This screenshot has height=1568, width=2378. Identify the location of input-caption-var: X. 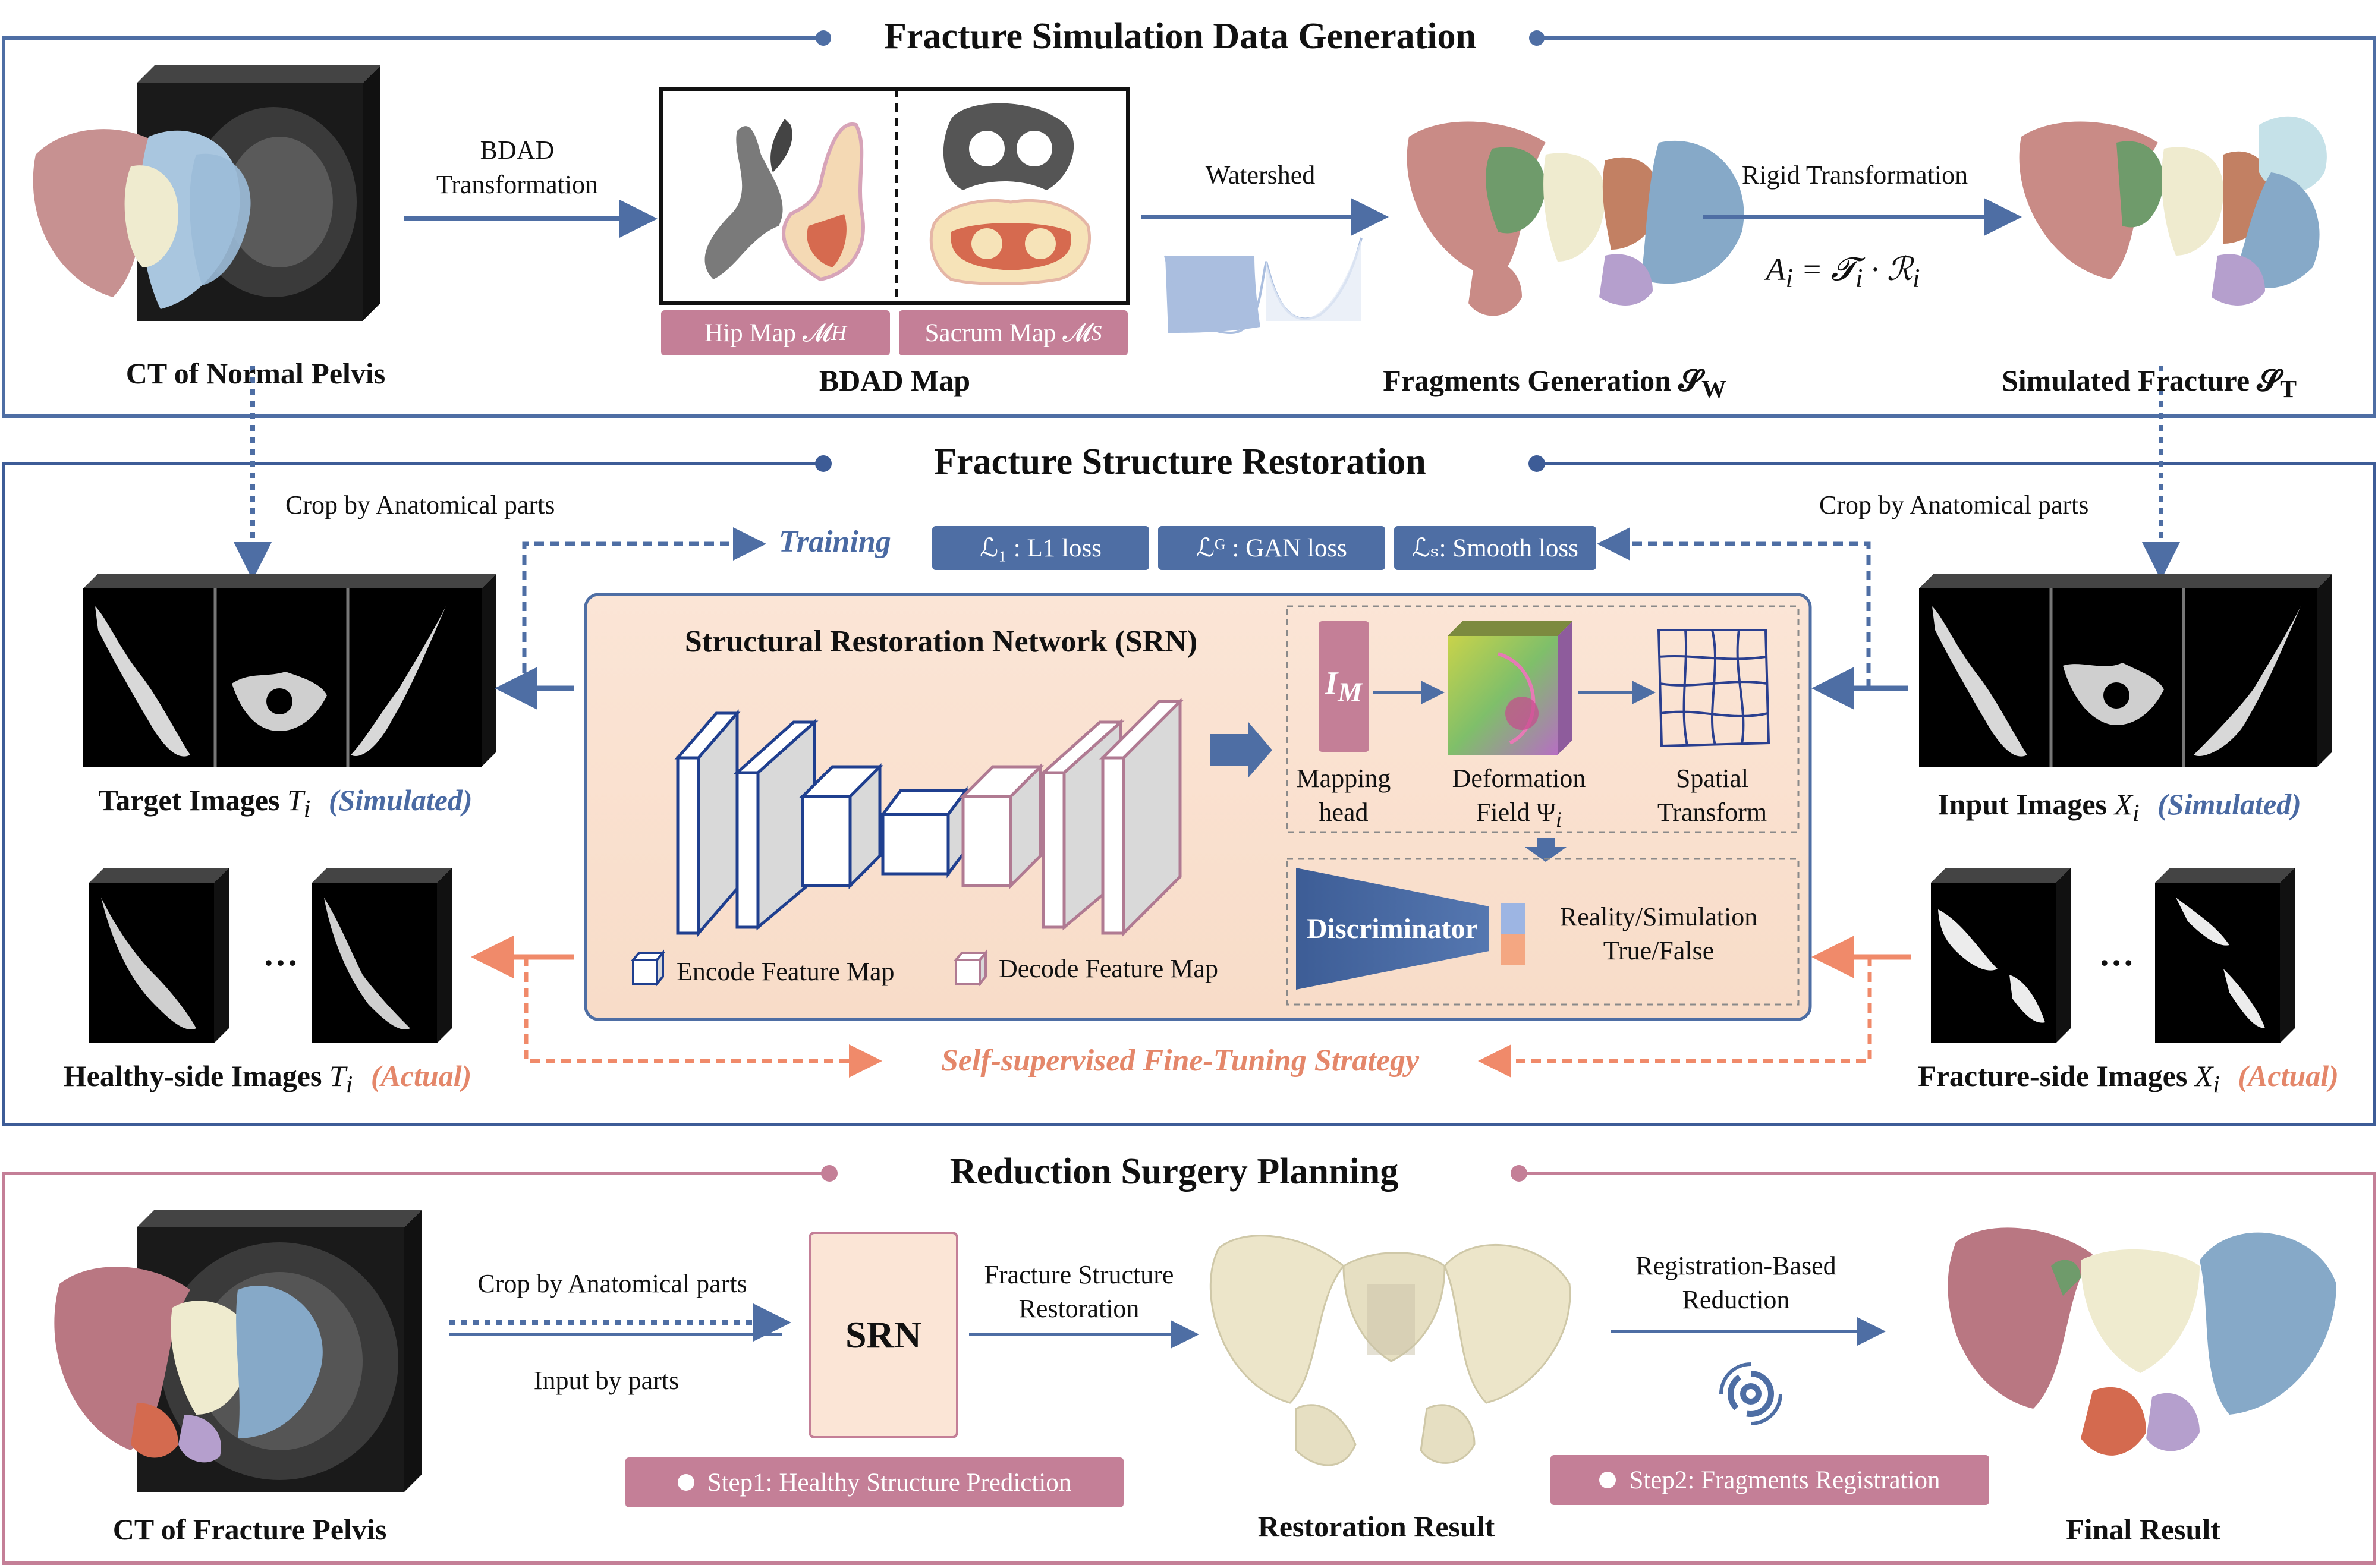
(2123, 804).